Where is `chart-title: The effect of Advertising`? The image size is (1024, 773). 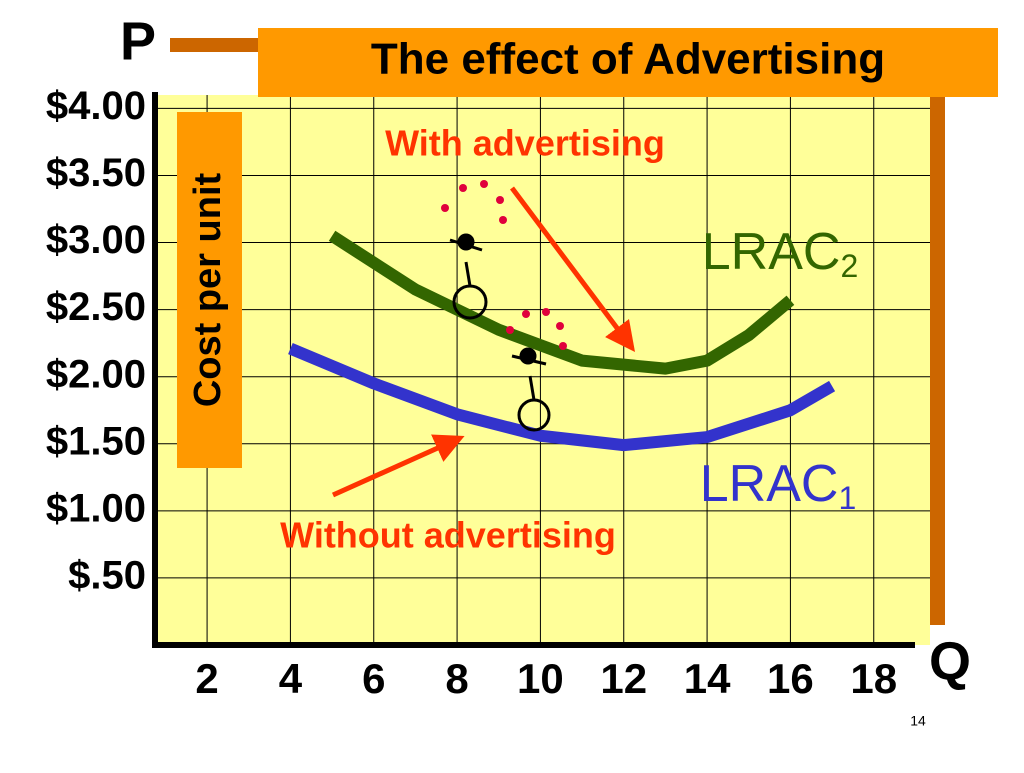 chart-title: The effect of Advertising is located at coordinates (628, 59).